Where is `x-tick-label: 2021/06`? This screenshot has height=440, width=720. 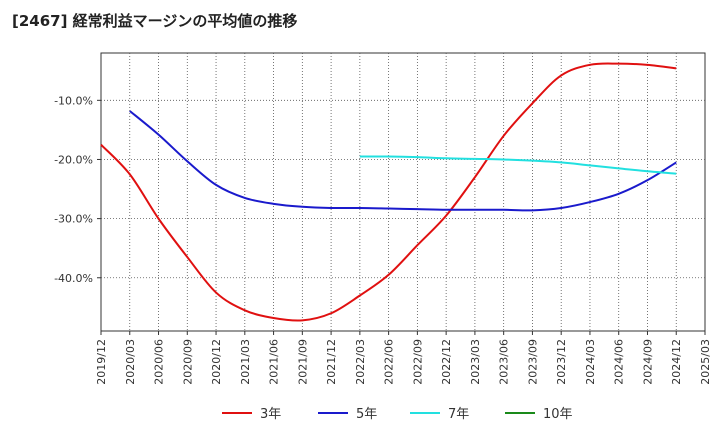 x-tick-label: 2021/06 is located at coordinates (274, 362).